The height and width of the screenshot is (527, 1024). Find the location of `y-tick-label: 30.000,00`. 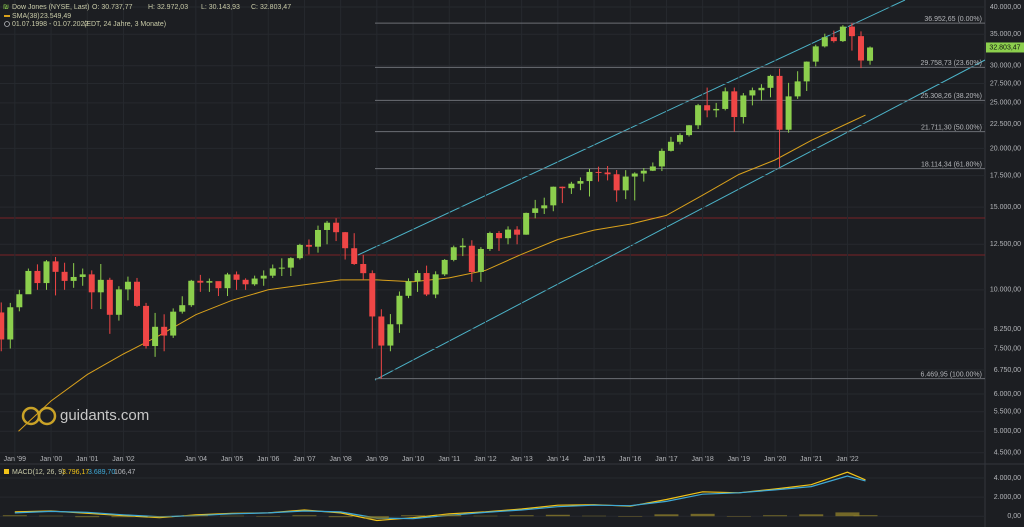

y-tick-label: 30.000,00 is located at coordinates (1005, 66).